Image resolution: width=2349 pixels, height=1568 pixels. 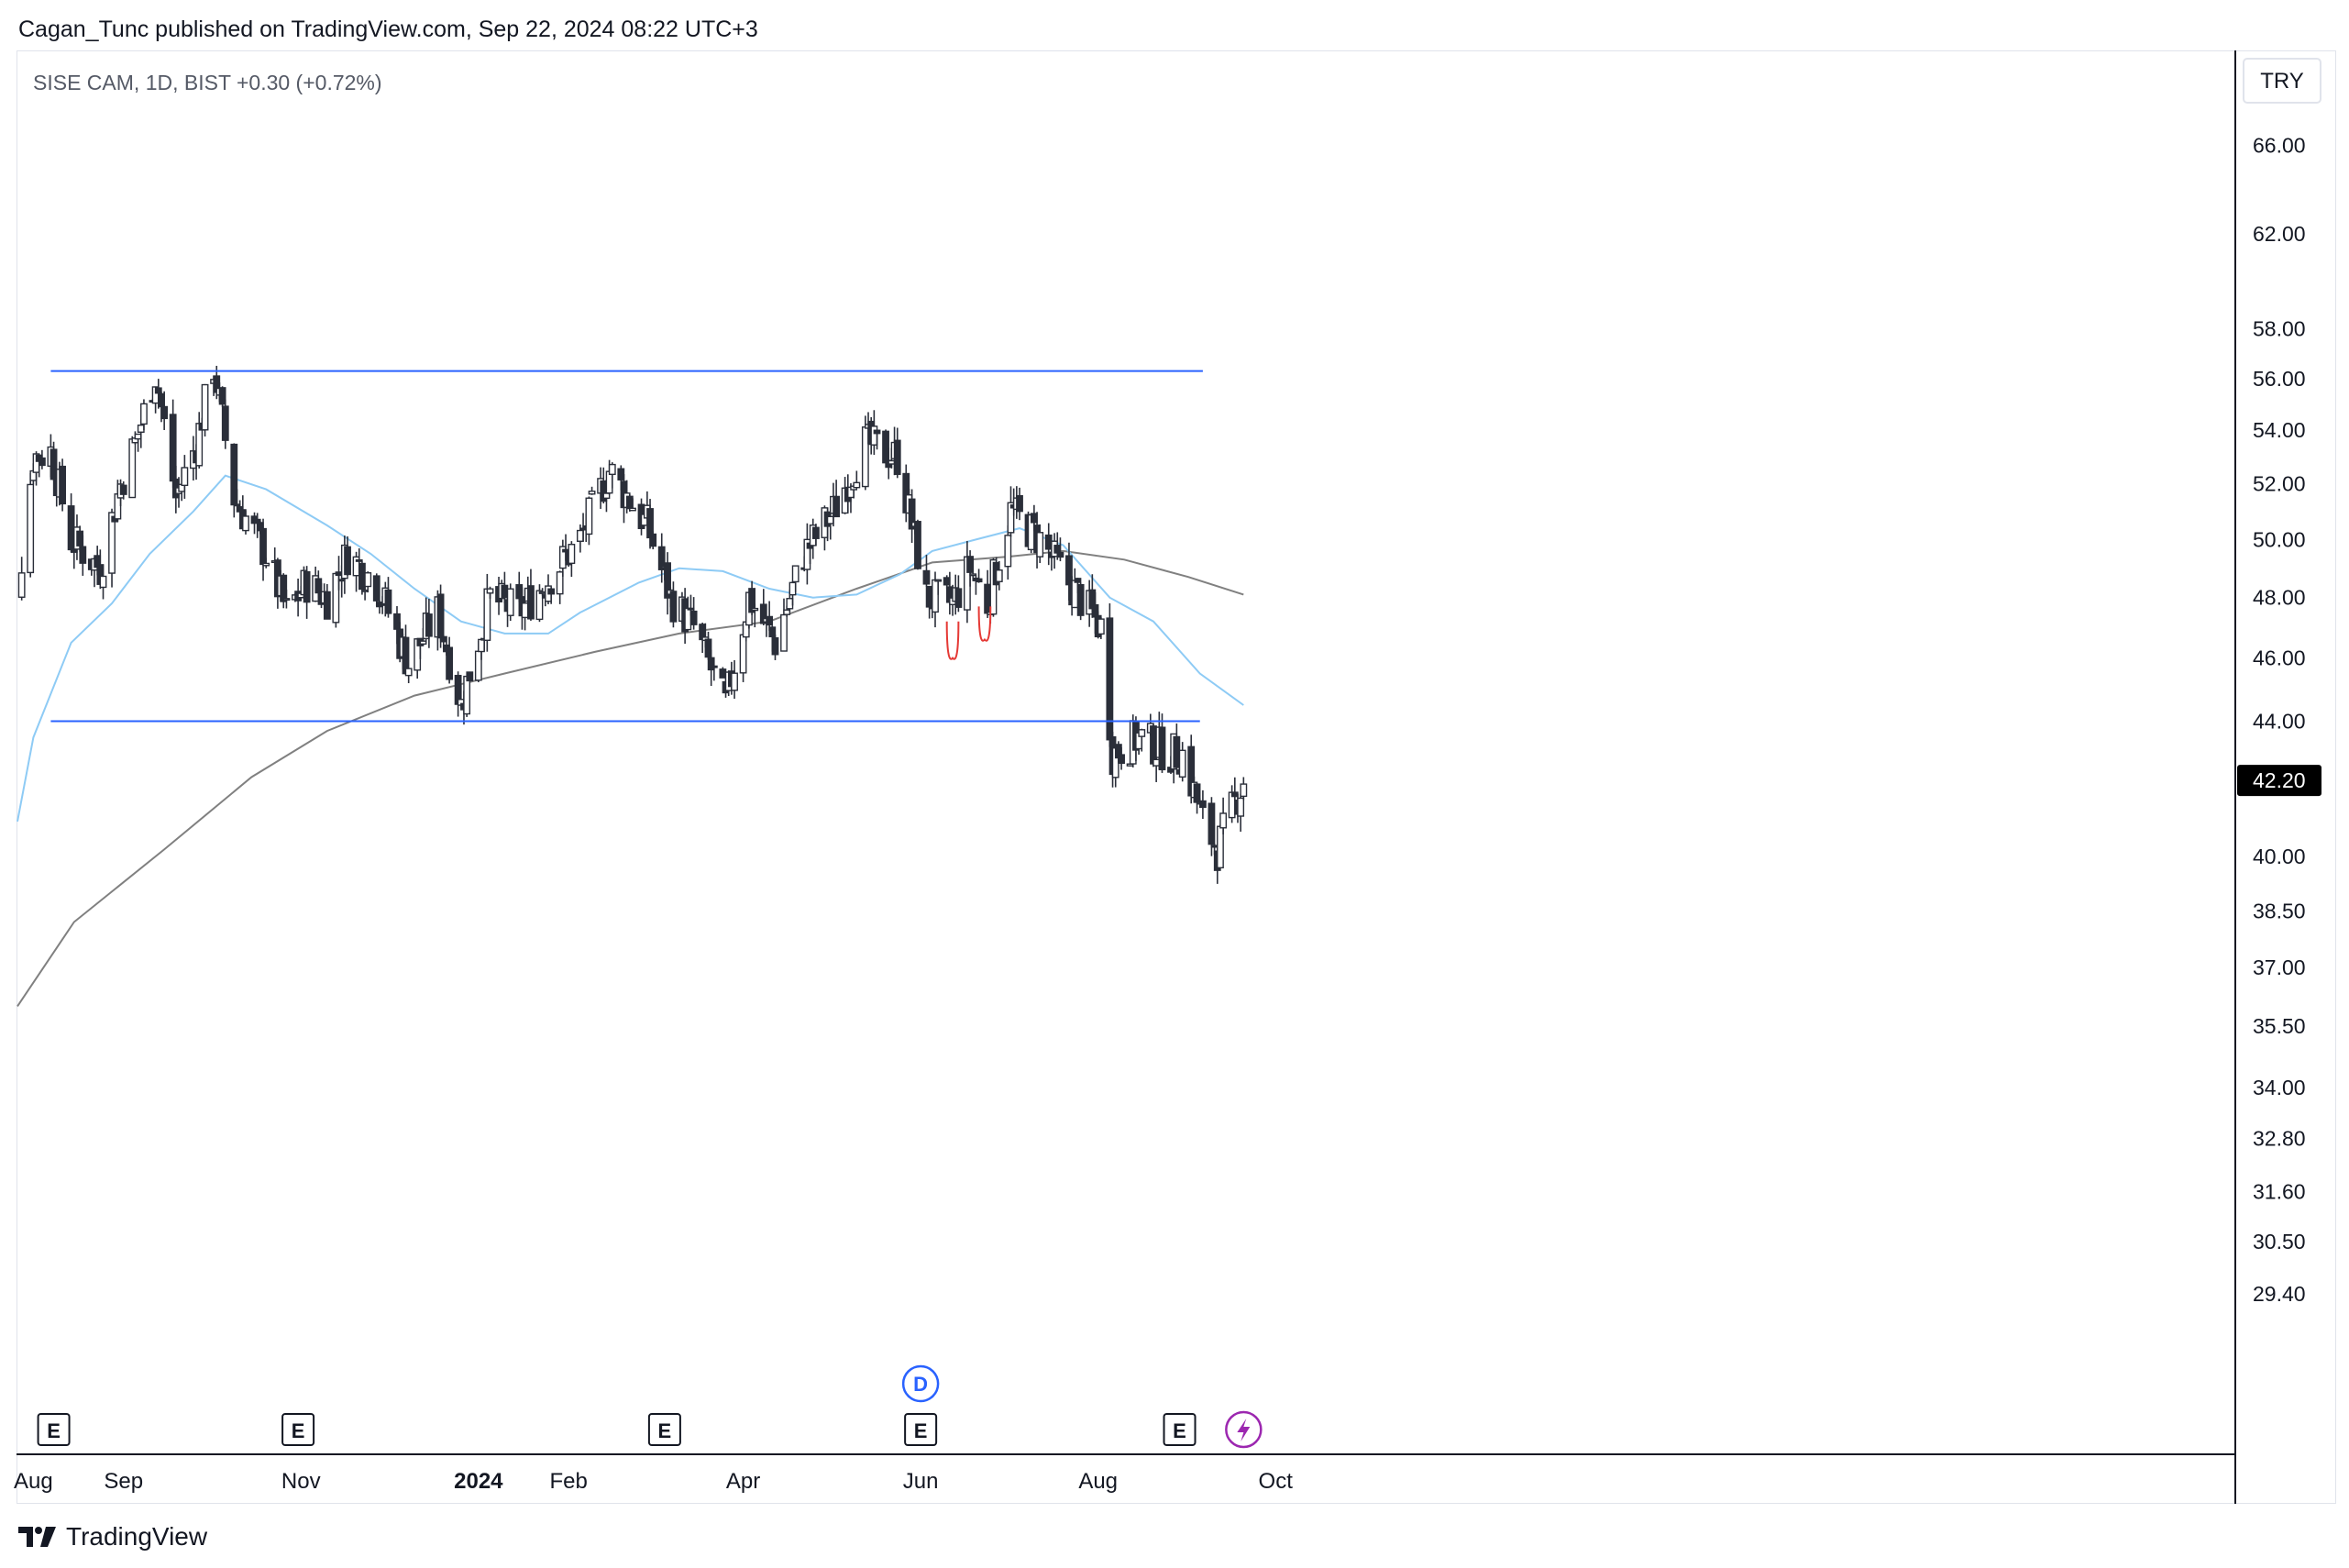 I want to click on footer: TradingView, so click(x=112, y=1537).